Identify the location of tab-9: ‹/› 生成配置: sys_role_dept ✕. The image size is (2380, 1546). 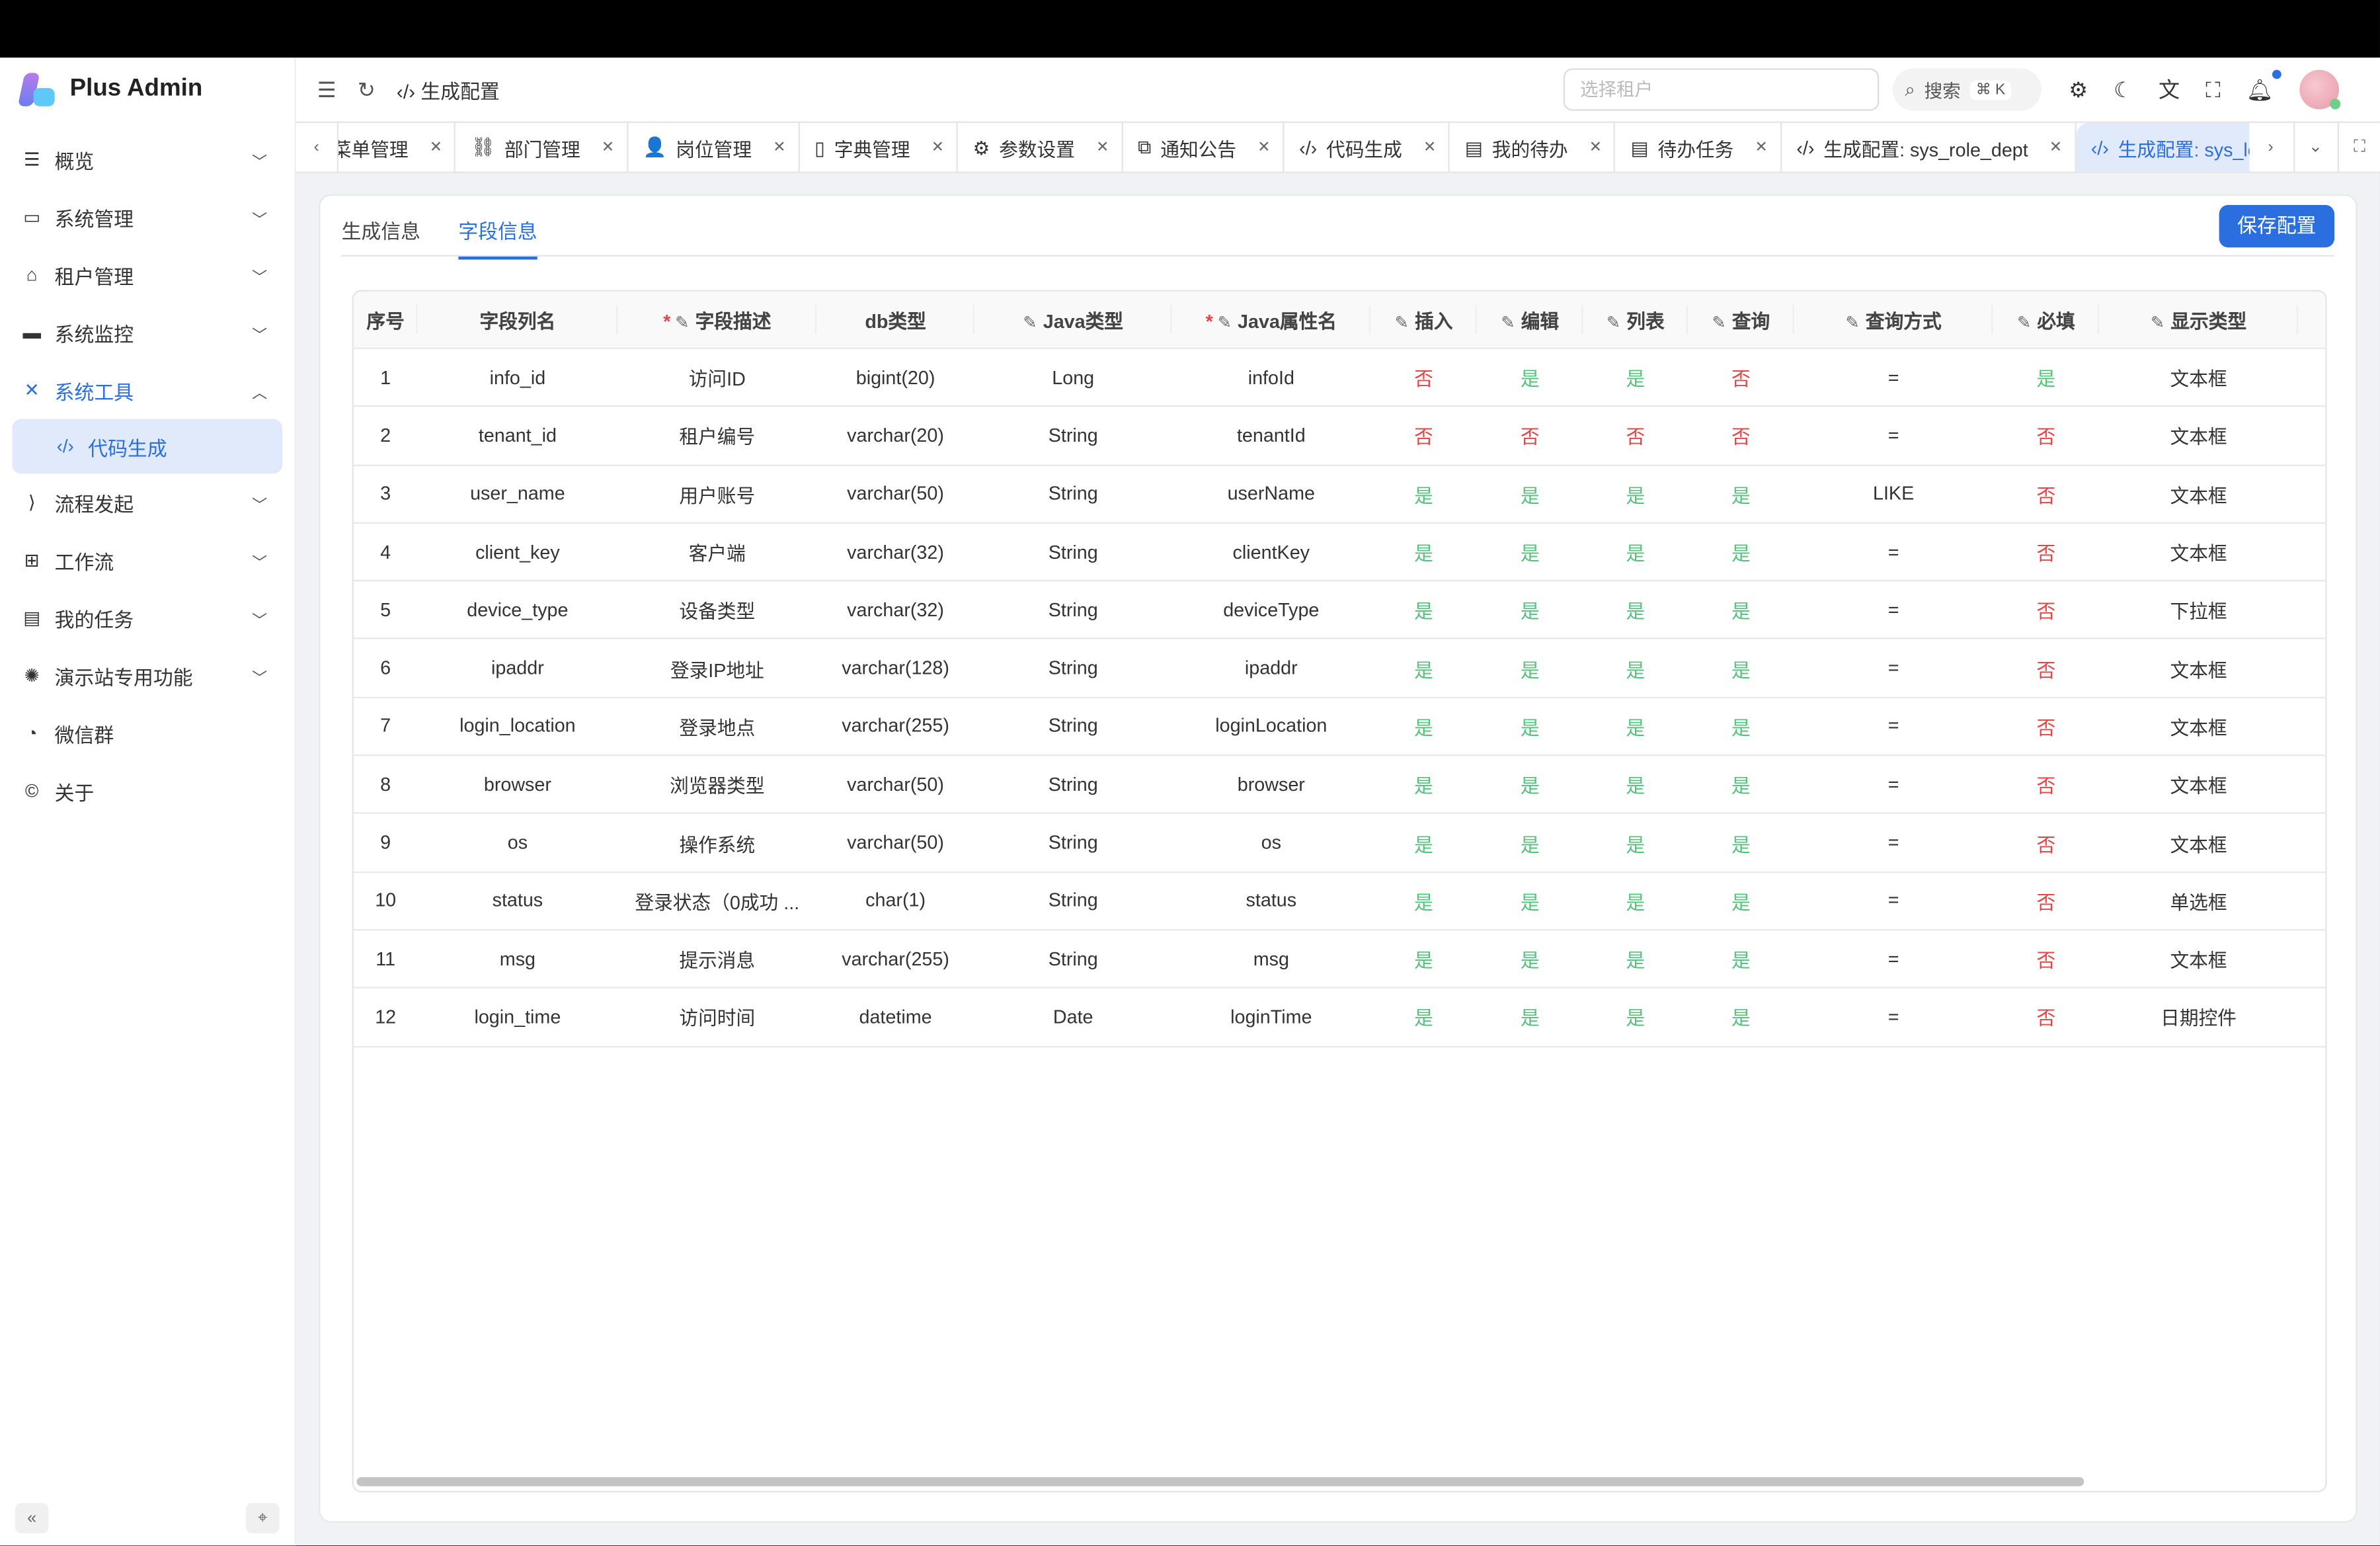
(1928, 147).